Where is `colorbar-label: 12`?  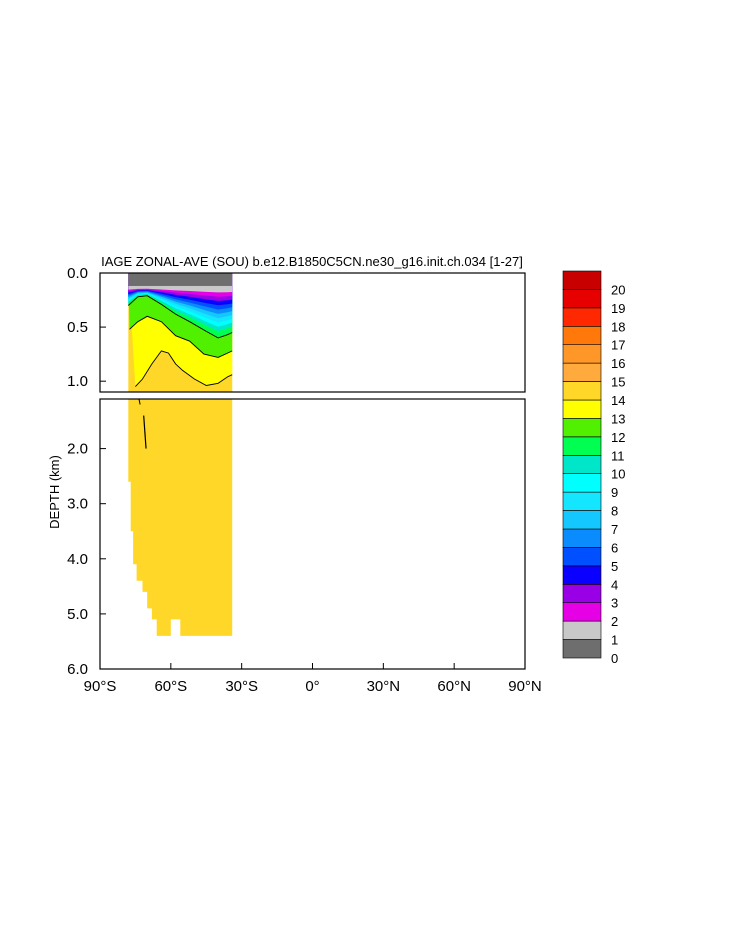 colorbar-label: 12 is located at coordinates (618, 437).